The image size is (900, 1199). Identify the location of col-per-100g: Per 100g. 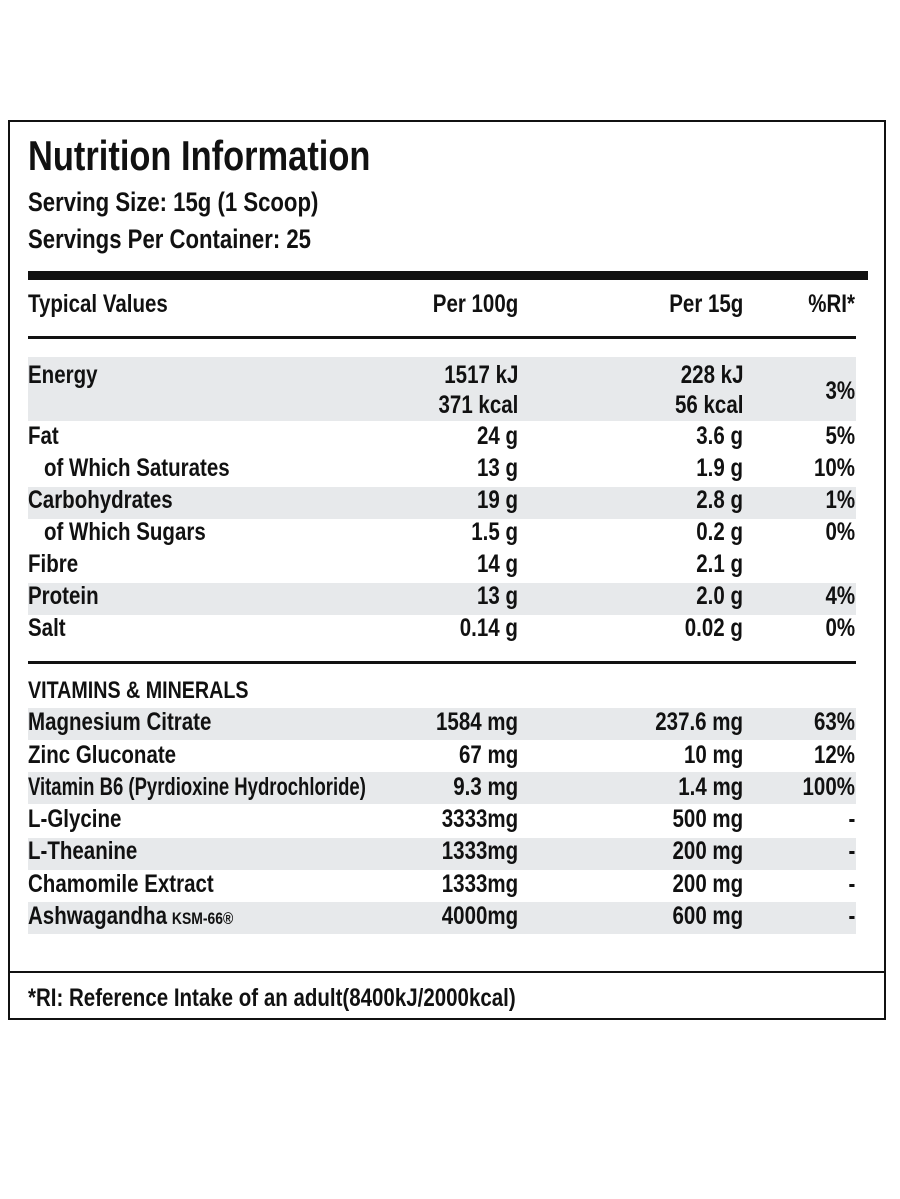
(475, 304).